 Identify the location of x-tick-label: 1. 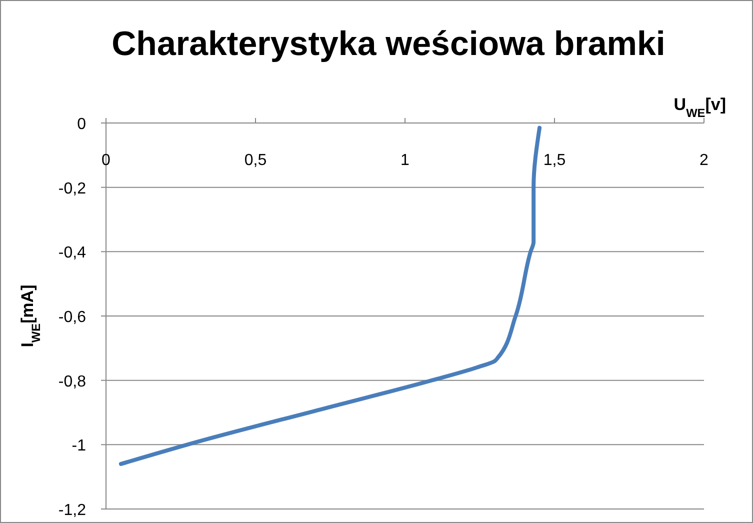
(405, 160).